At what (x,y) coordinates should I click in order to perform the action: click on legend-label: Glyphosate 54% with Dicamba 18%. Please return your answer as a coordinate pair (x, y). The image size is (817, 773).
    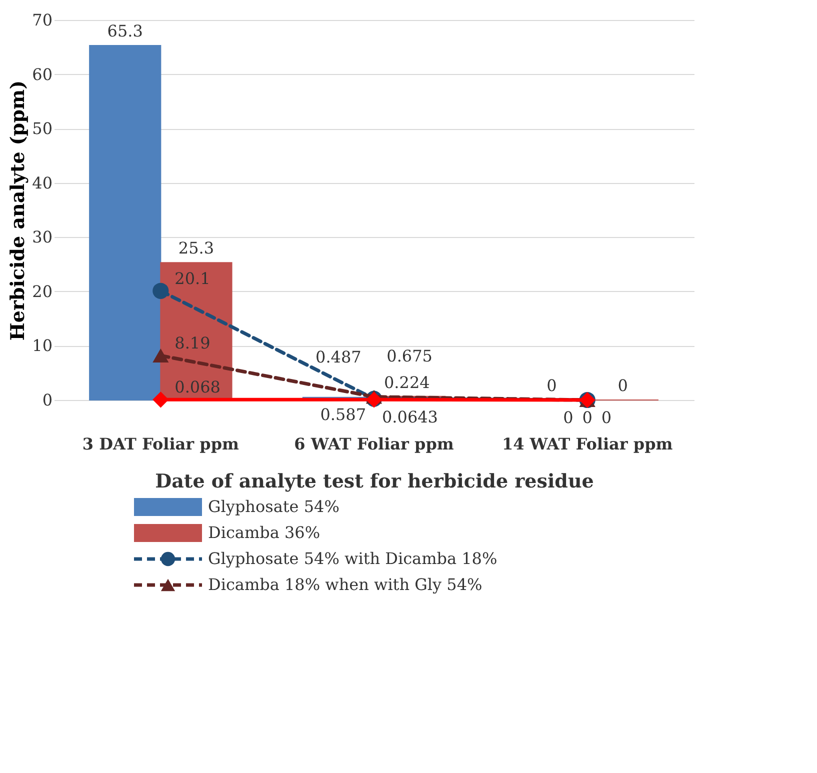
    Looking at the image, I should click on (353, 558).